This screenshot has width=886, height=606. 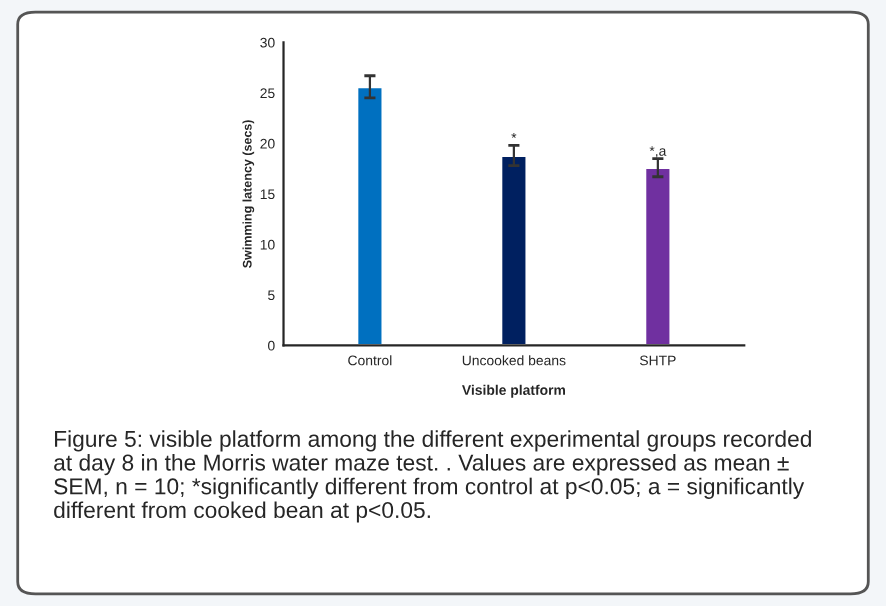 I want to click on caption: Figure 5: visible platform among the different experimental groups recorded at day 8 in the Morris water maze test. . Values are expressed as mean ± SEM, n = 10; *significantly different from control at p<0.05; a = significantly different from cooked bean at p<0.05., so click(x=432, y=476).